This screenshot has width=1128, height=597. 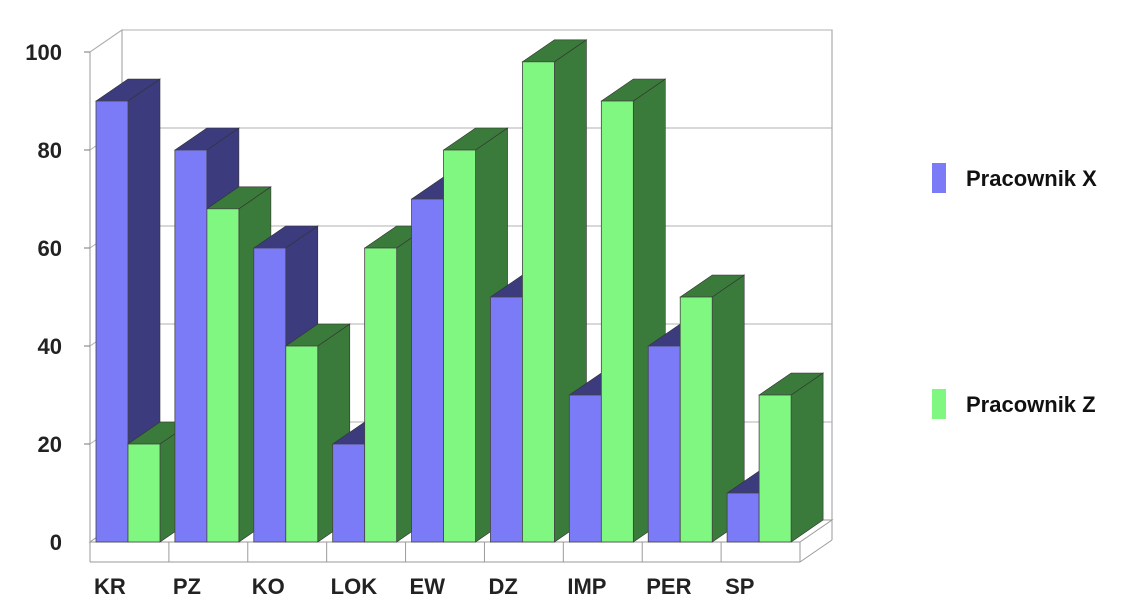 I want to click on bar-side, so click(x=807, y=457).